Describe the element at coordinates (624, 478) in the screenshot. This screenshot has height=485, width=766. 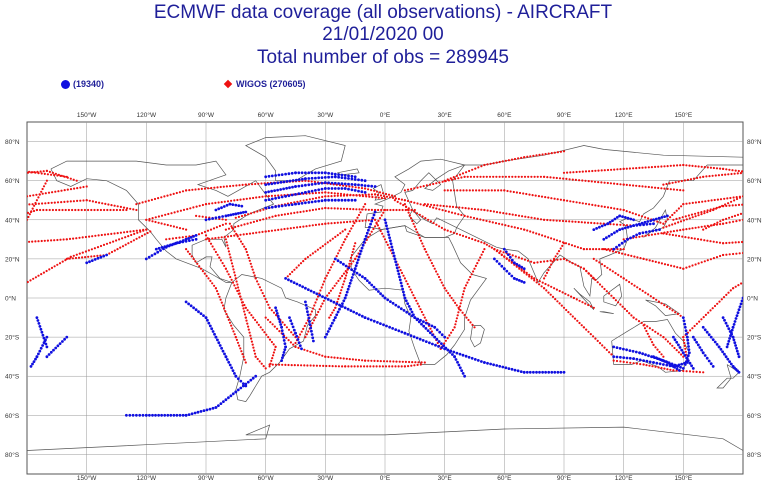
I see `lon-tick-label: 120°E` at that location.